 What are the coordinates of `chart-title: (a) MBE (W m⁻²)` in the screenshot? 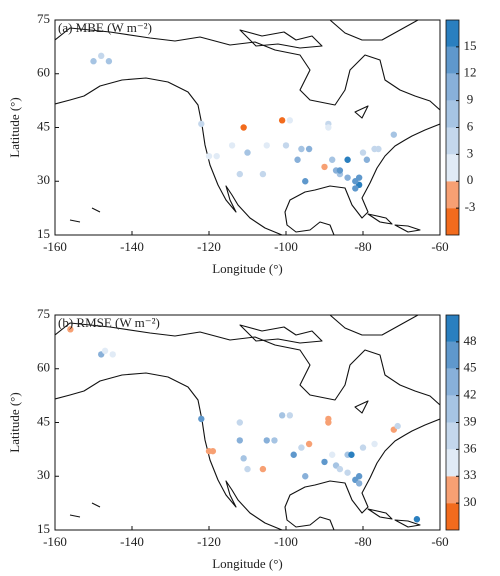 It's located at (105, 27).